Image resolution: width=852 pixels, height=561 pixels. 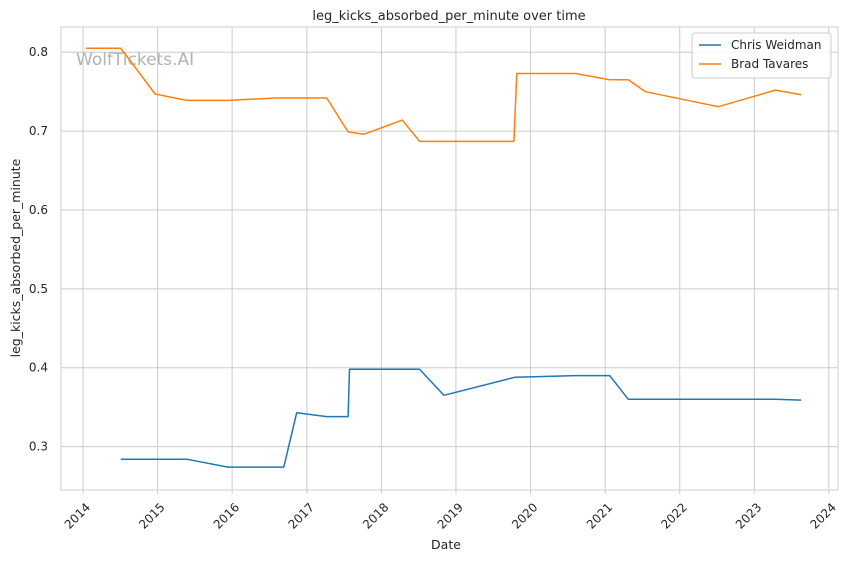 What do you see at coordinates (776, 45) in the screenshot?
I see `legend-label-chris-weidman: Chris Weidman` at bounding box center [776, 45].